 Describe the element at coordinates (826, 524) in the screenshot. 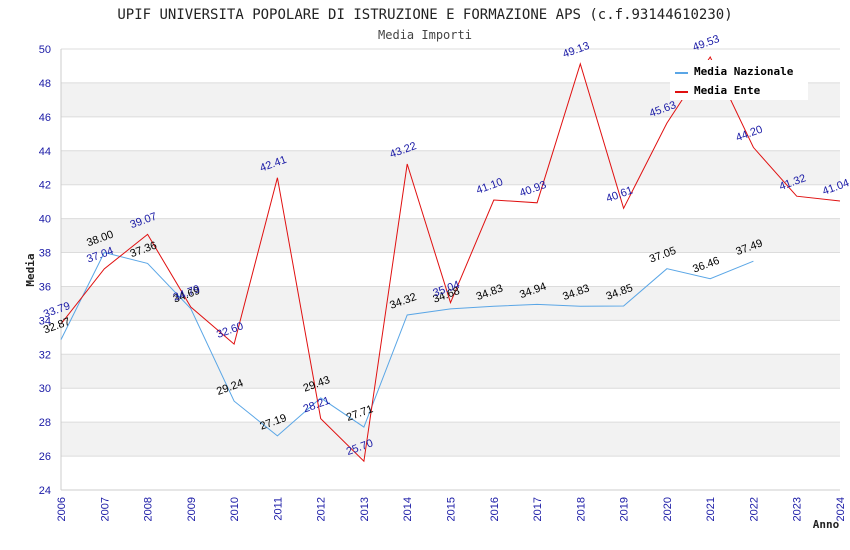

I see `x-axis-label: Anno` at that location.